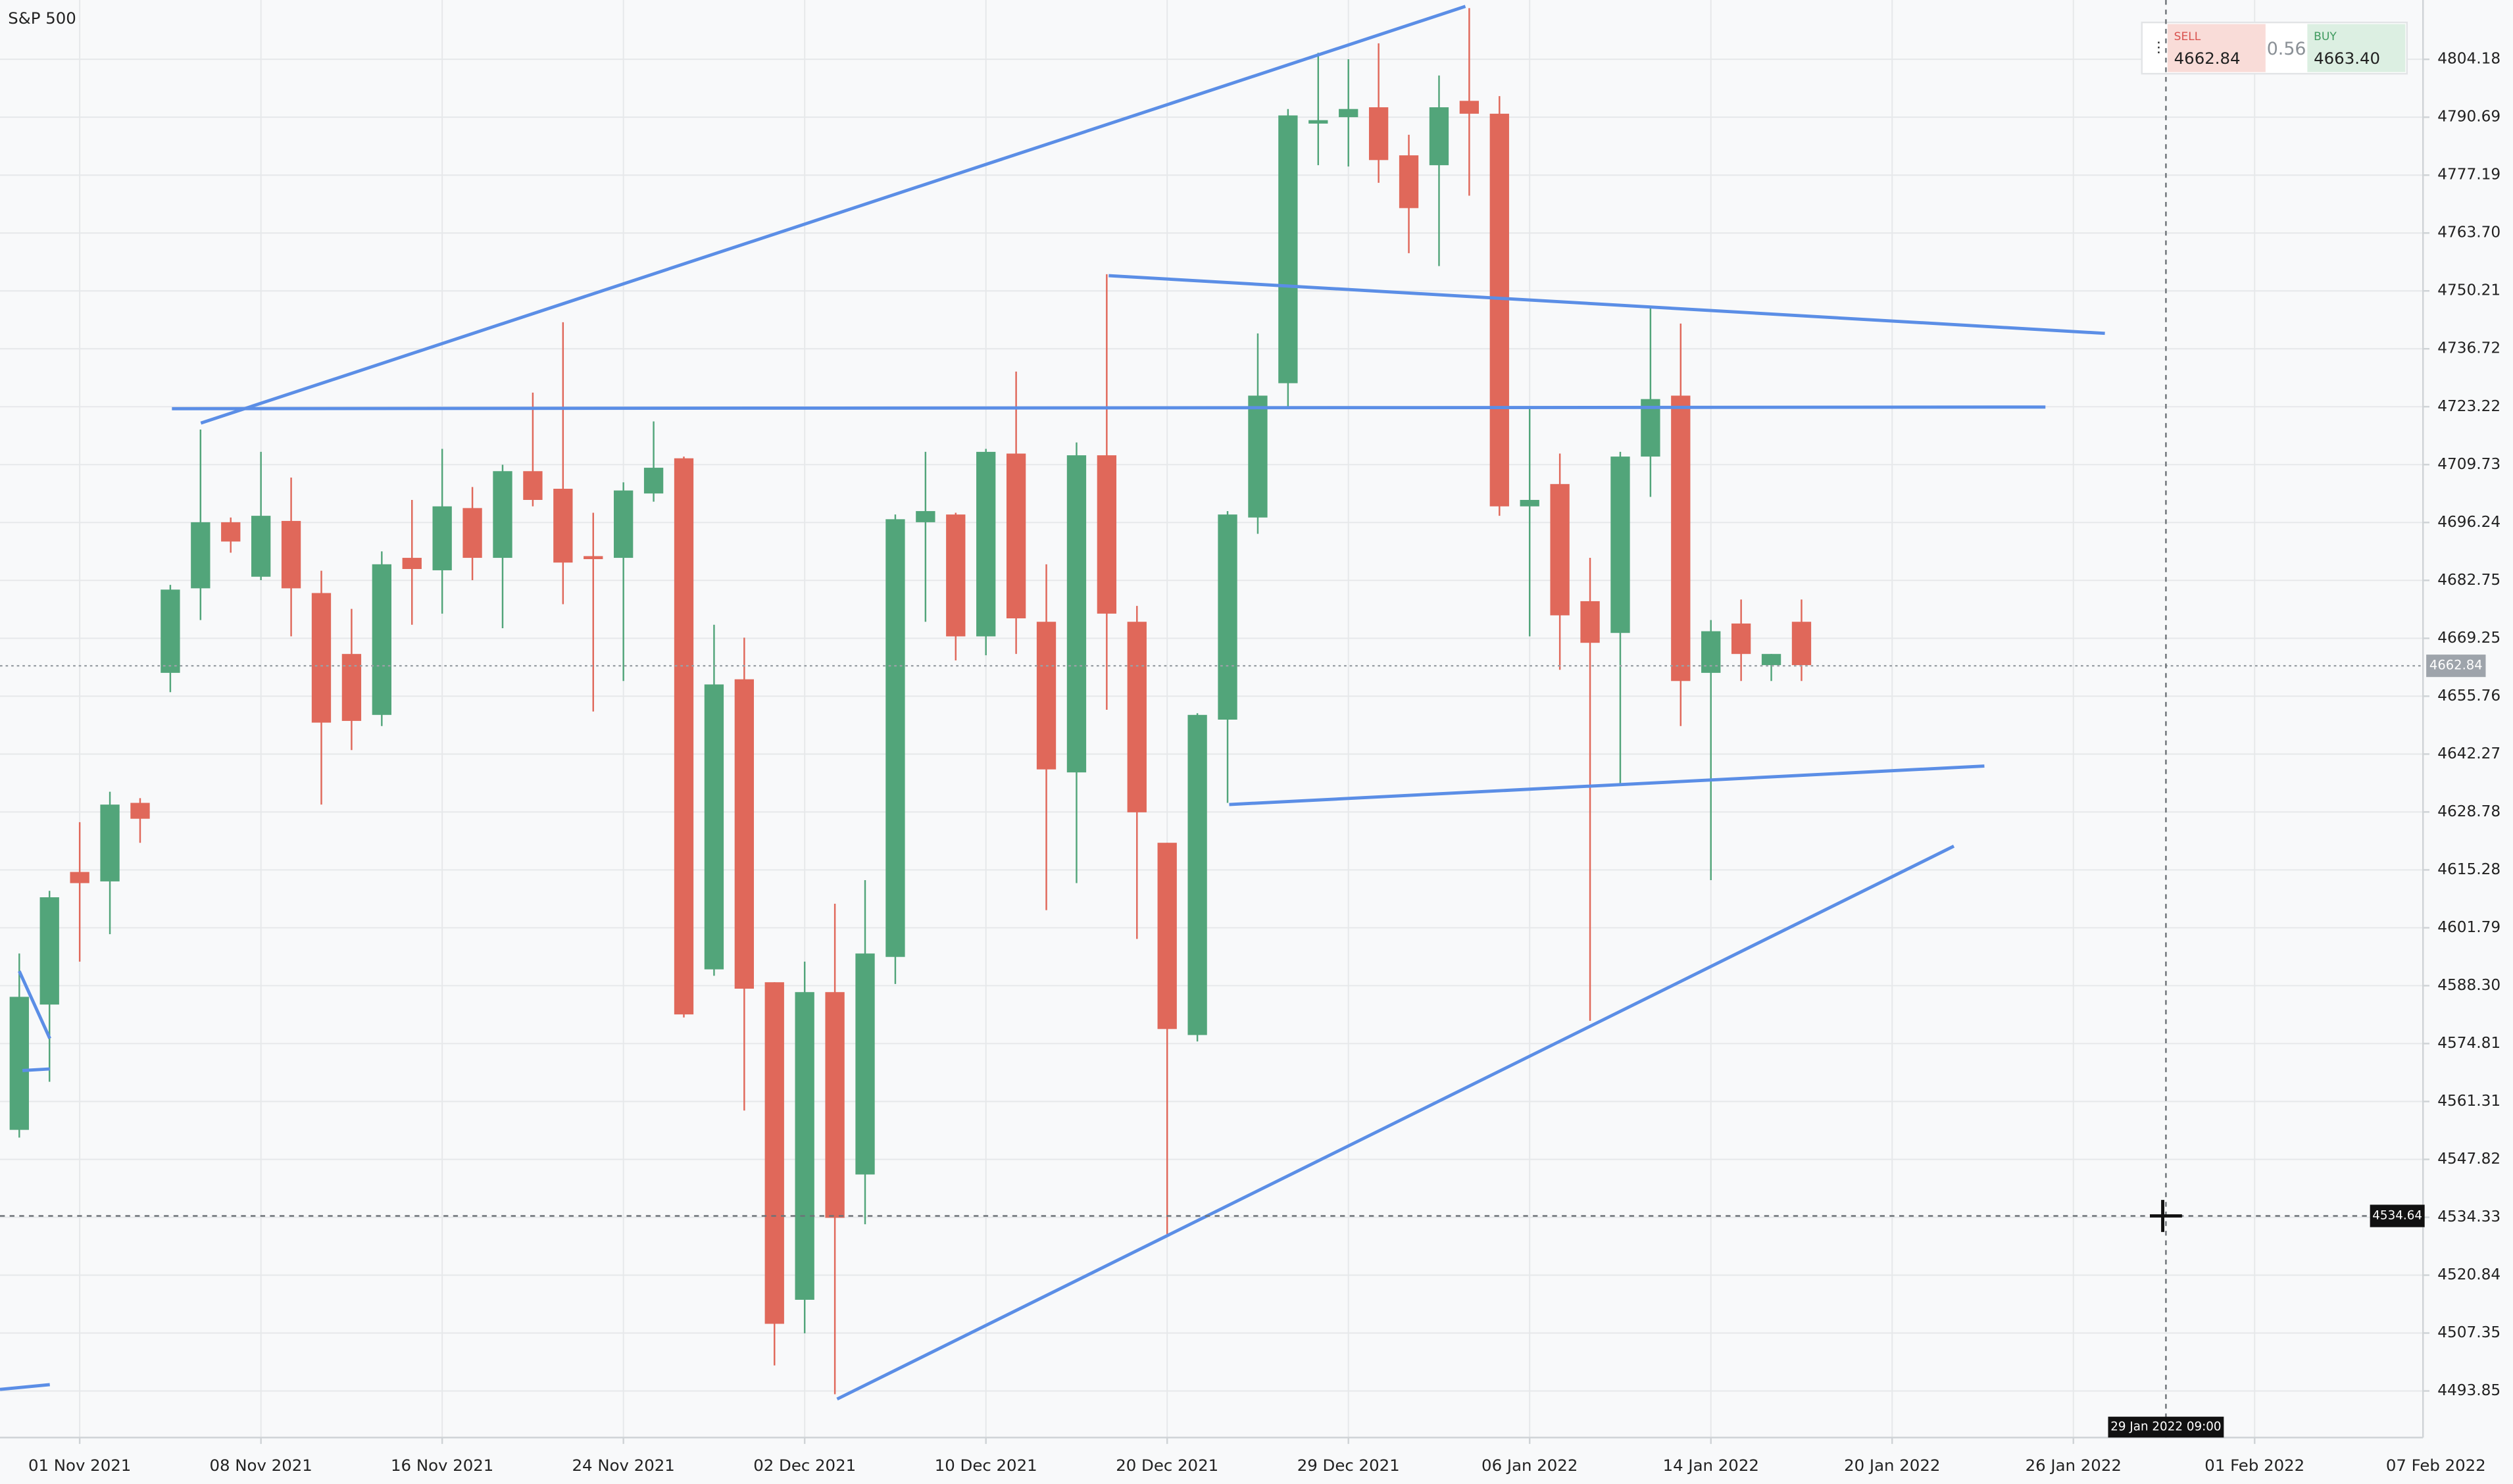  What do you see at coordinates (1348, 1465) in the screenshot?
I see `x-tick-label: 29 Dec 2021` at bounding box center [1348, 1465].